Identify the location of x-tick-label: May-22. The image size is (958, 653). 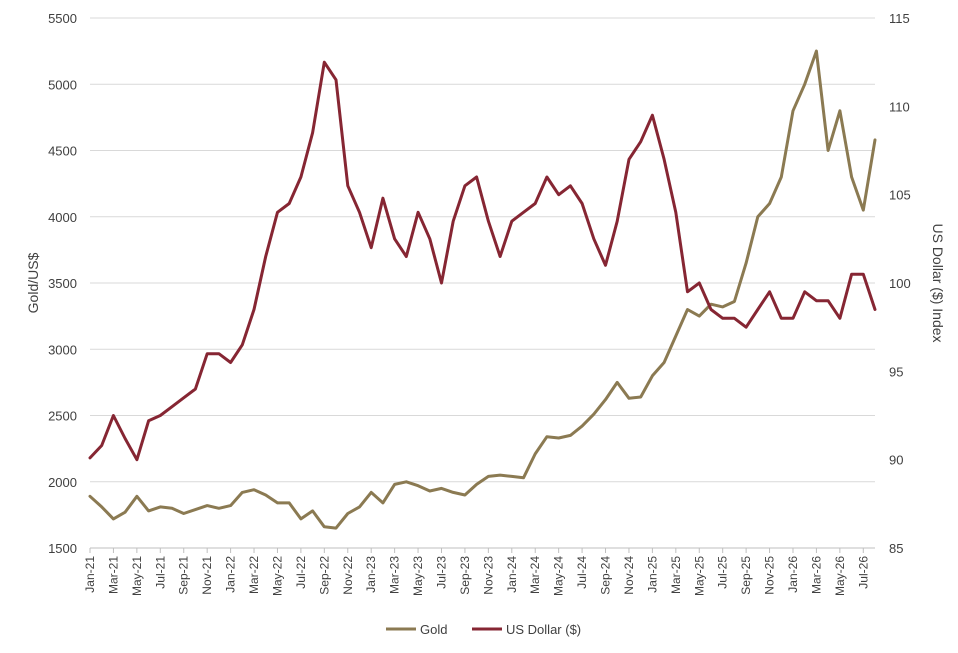
(277, 576).